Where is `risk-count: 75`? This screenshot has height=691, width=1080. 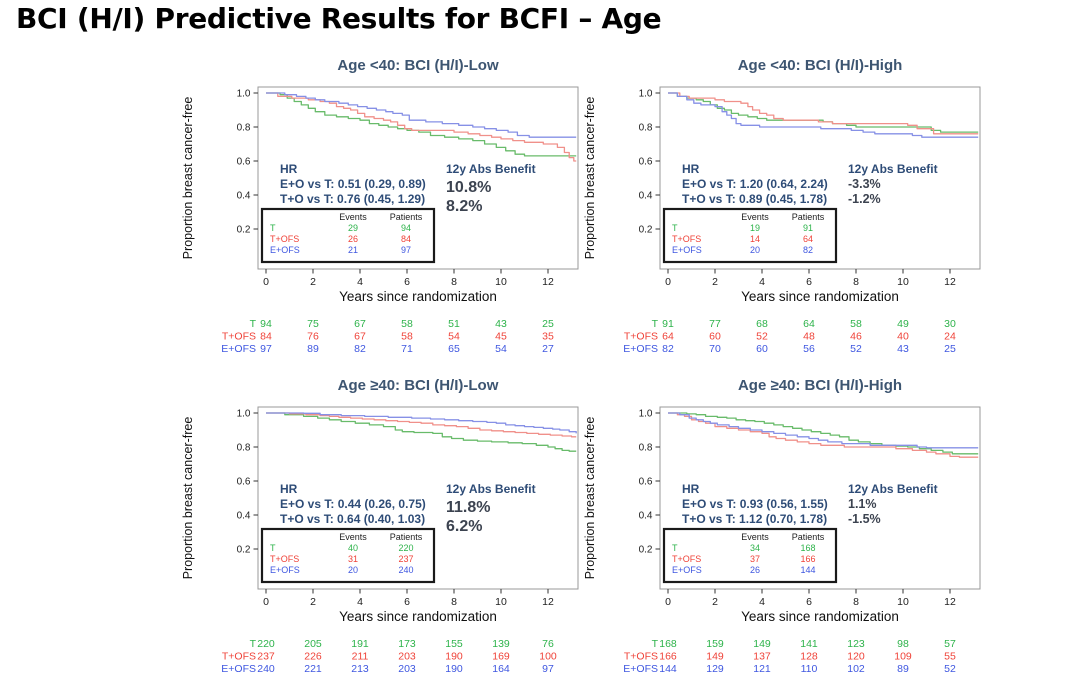
risk-count: 75 is located at coordinates (313, 324).